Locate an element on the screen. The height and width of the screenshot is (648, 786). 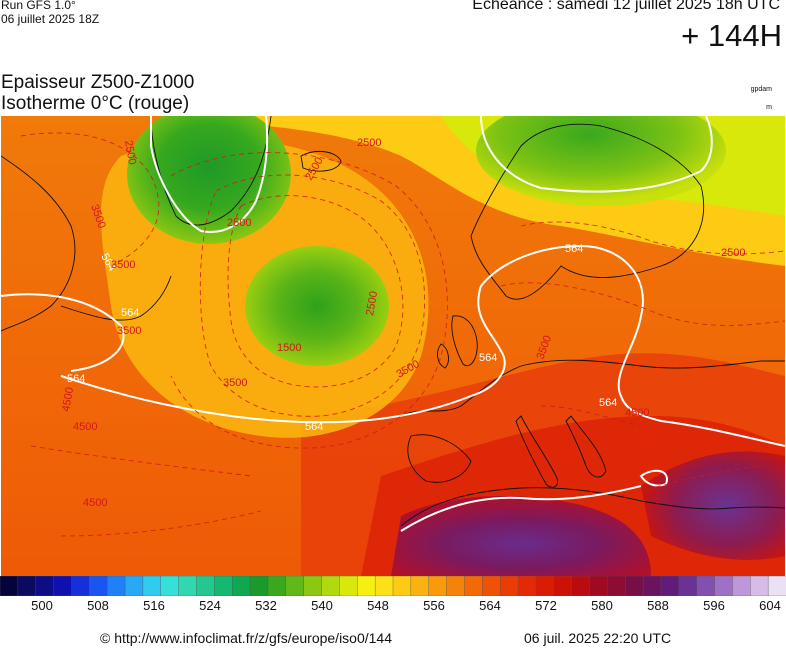
isotherm-label: 1500 is located at coordinates (289, 348).